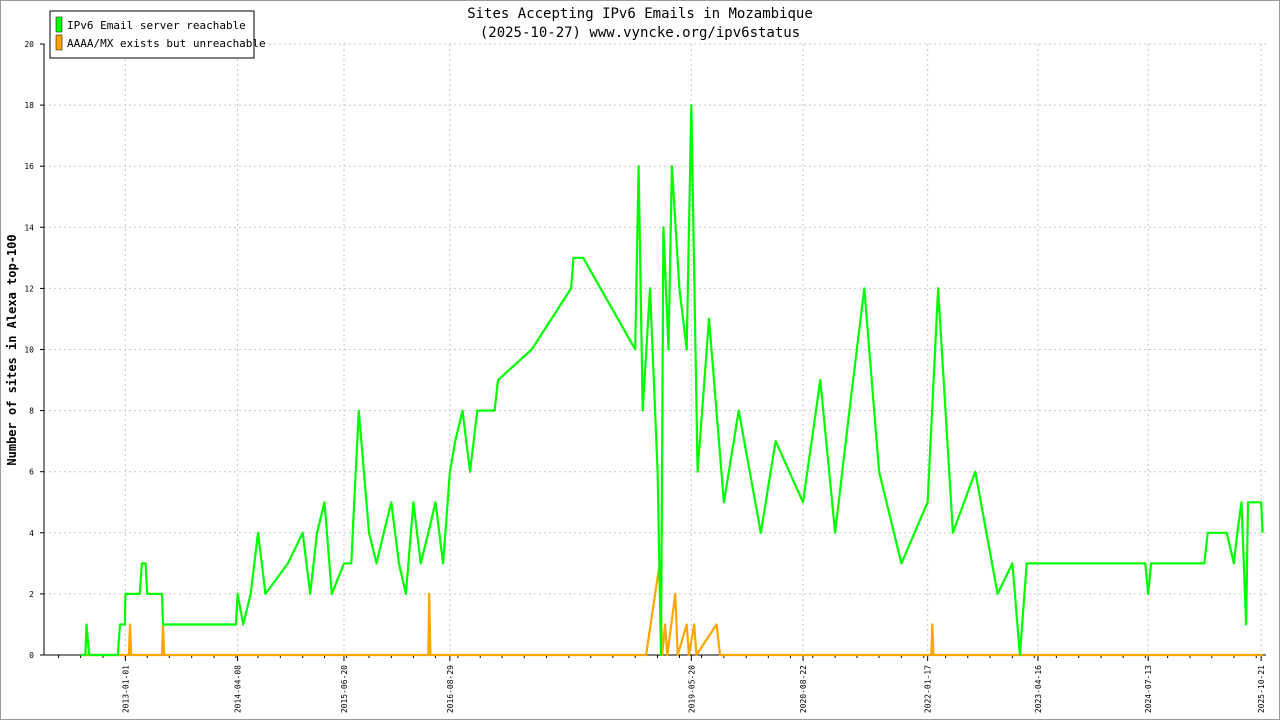 The image size is (1280, 720). Describe the element at coordinates (803, 689) in the screenshot. I see `x-tick-label: 2020-08-22` at that location.